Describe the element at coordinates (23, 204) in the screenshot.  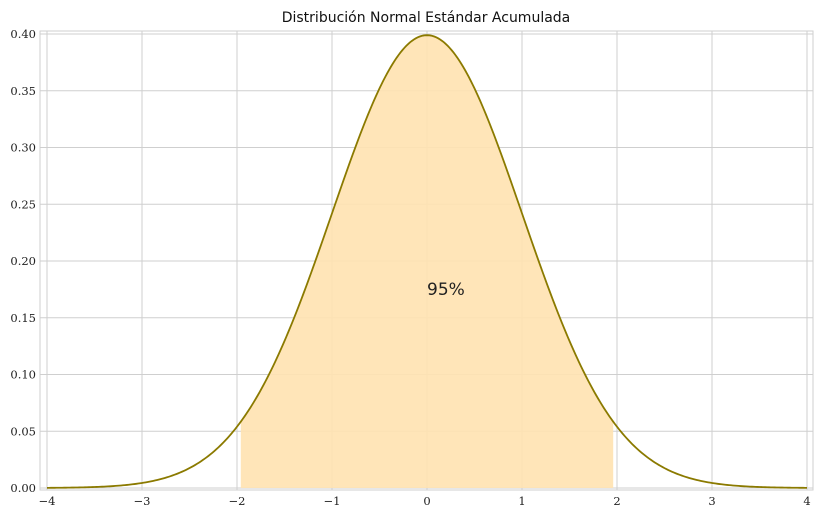
I see `y-tick-label: 0.25` at that location.